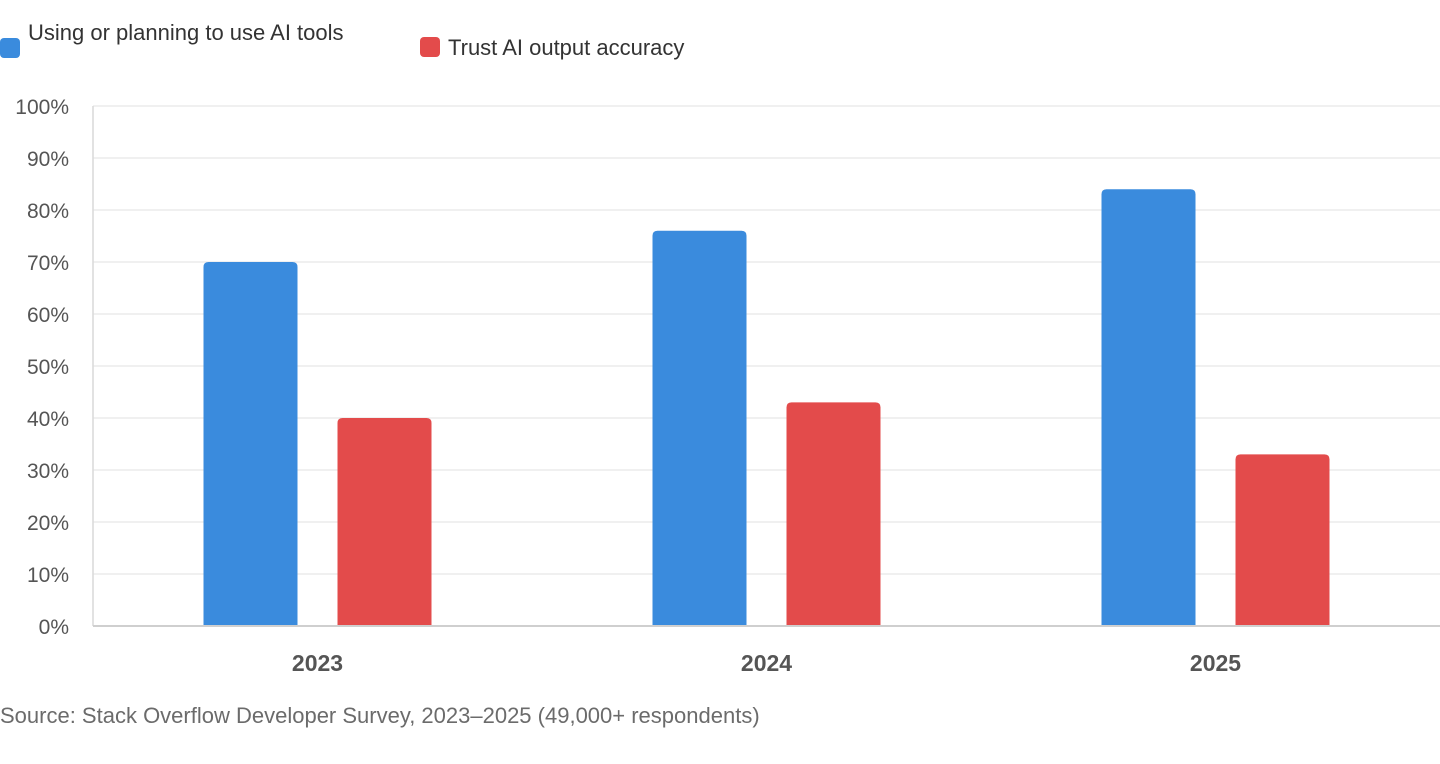  I want to click on y-tick-label: 0%, so click(54, 627).